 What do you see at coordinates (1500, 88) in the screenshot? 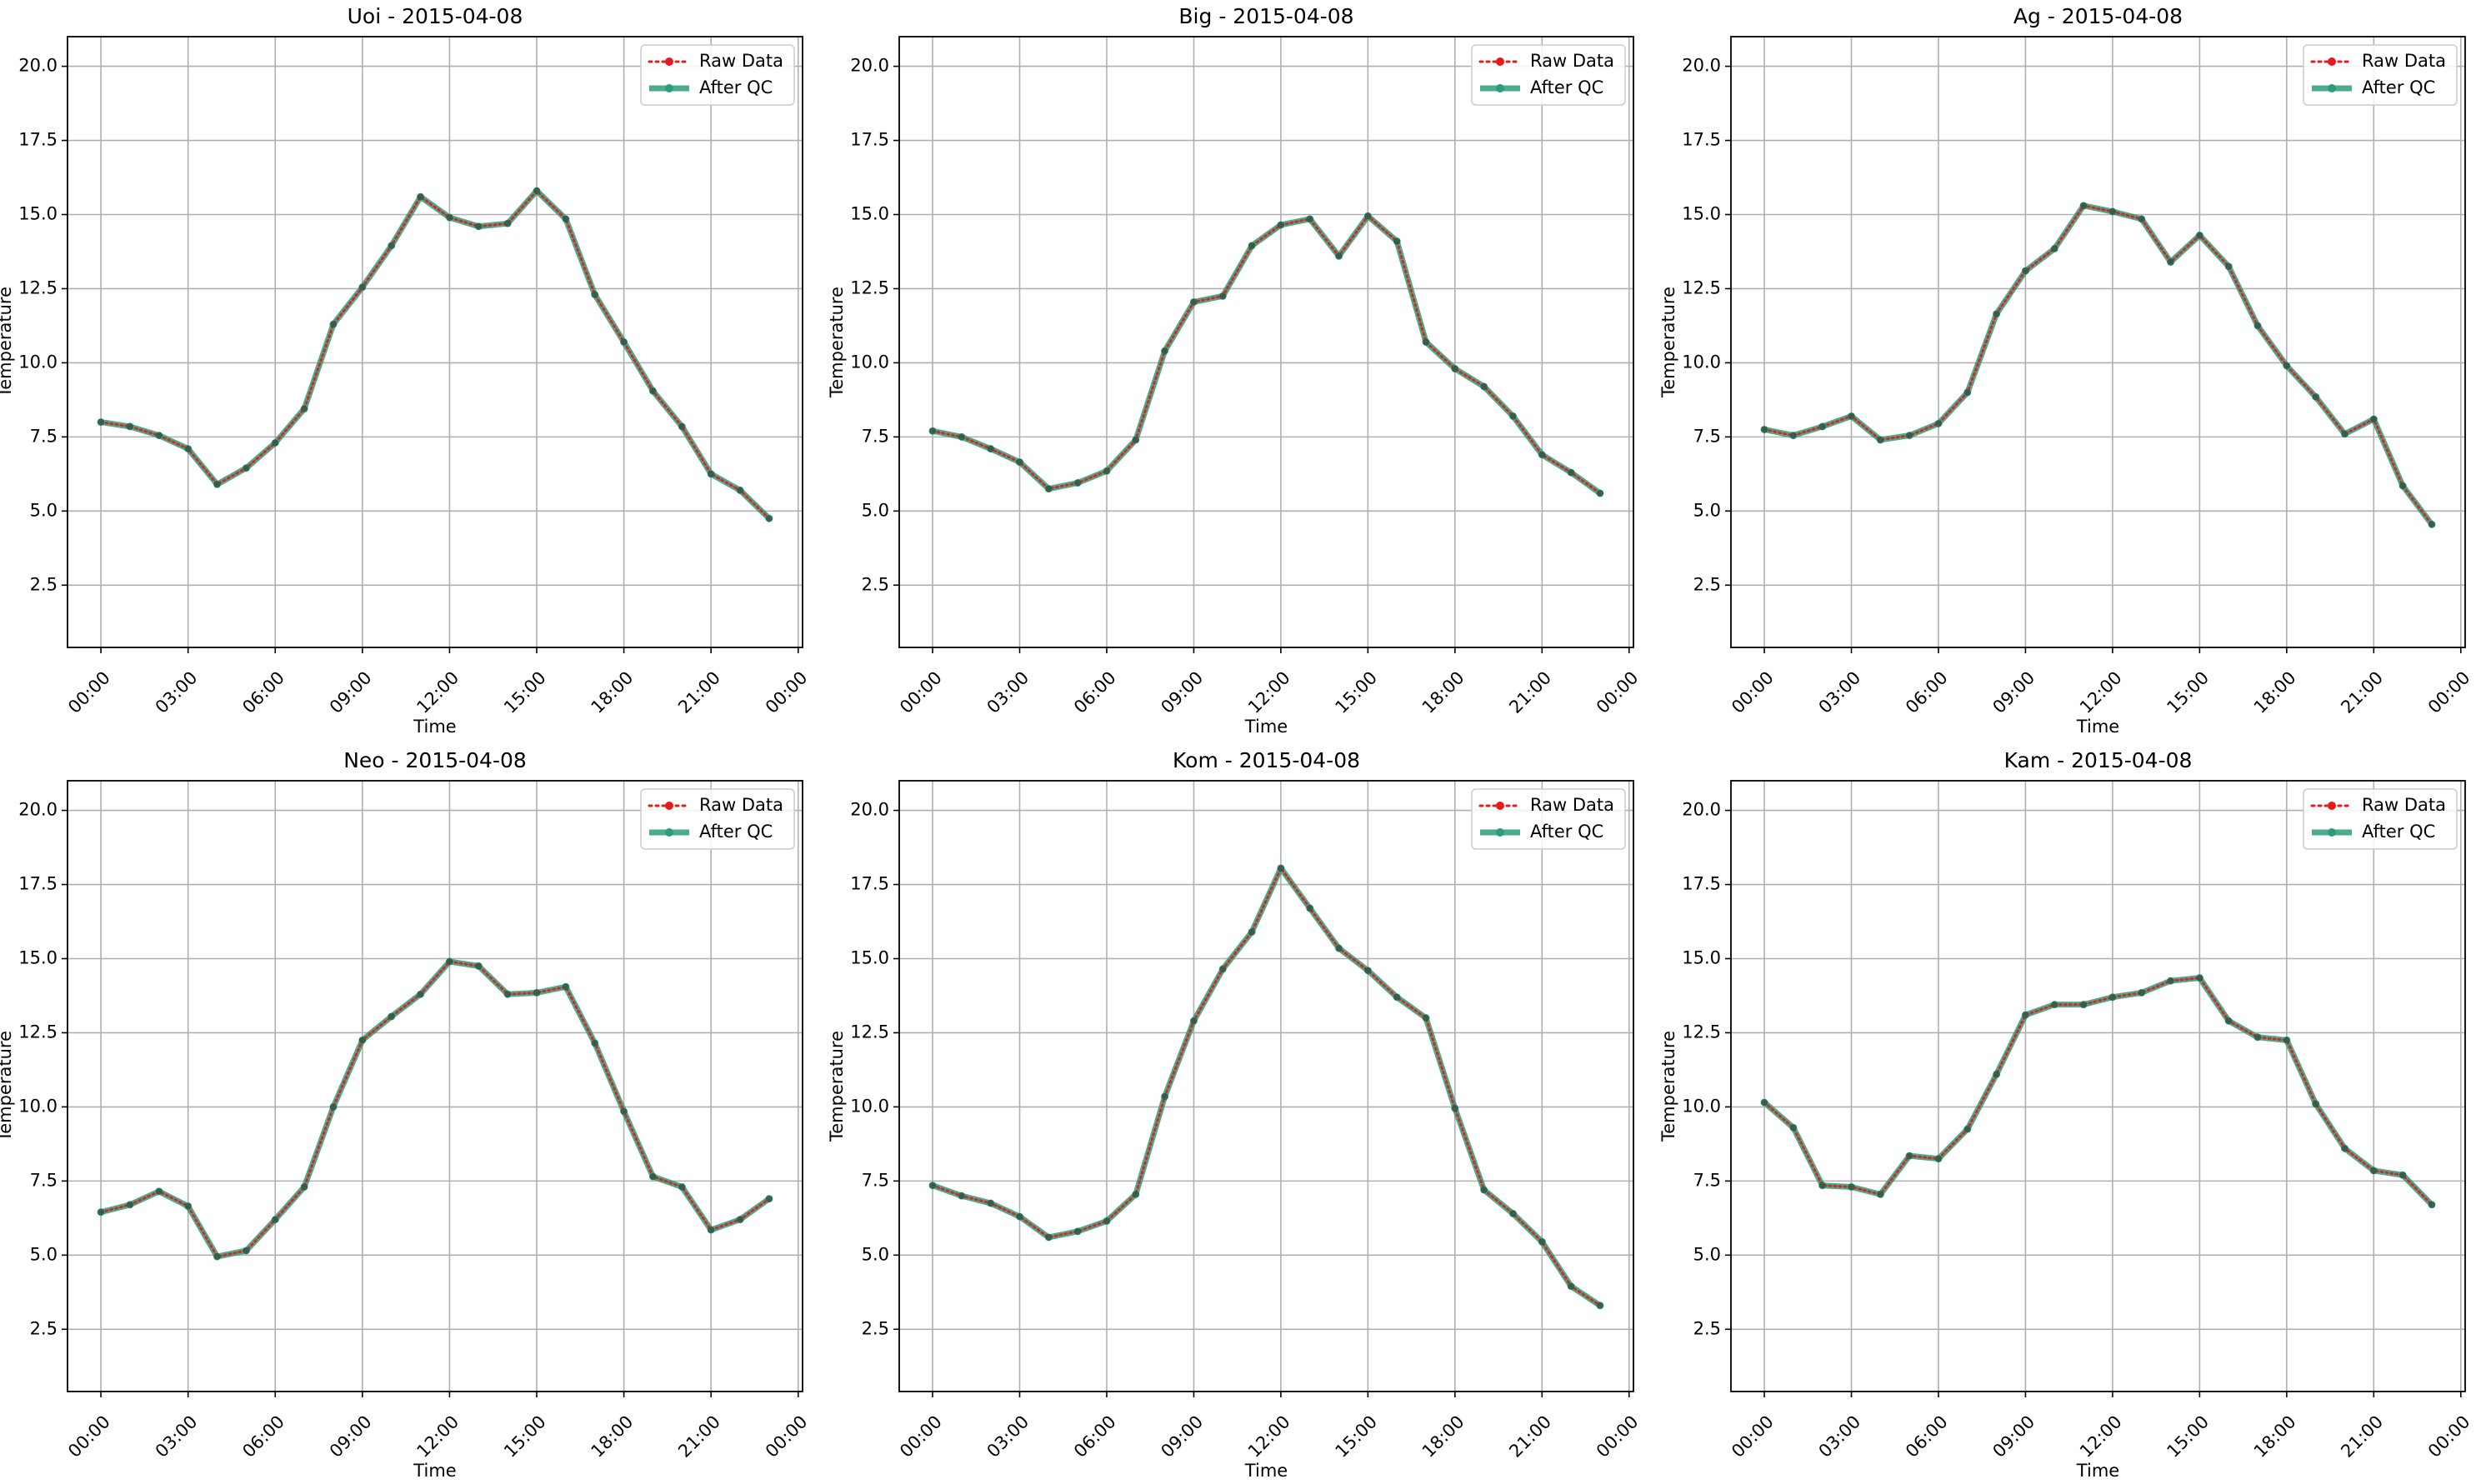
I see `legend-marker-after-qc` at bounding box center [1500, 88].